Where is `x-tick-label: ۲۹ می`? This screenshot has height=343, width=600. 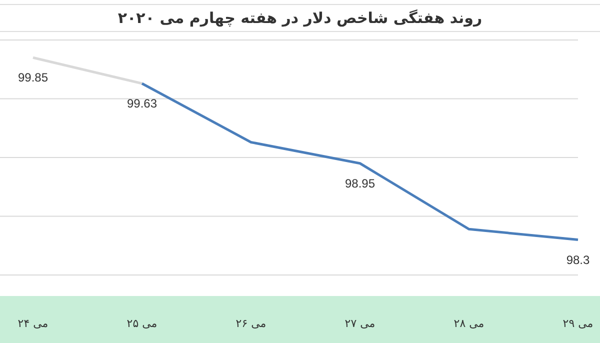 x-tick-label: ۲۹ می is located at coordinates (578, 323).